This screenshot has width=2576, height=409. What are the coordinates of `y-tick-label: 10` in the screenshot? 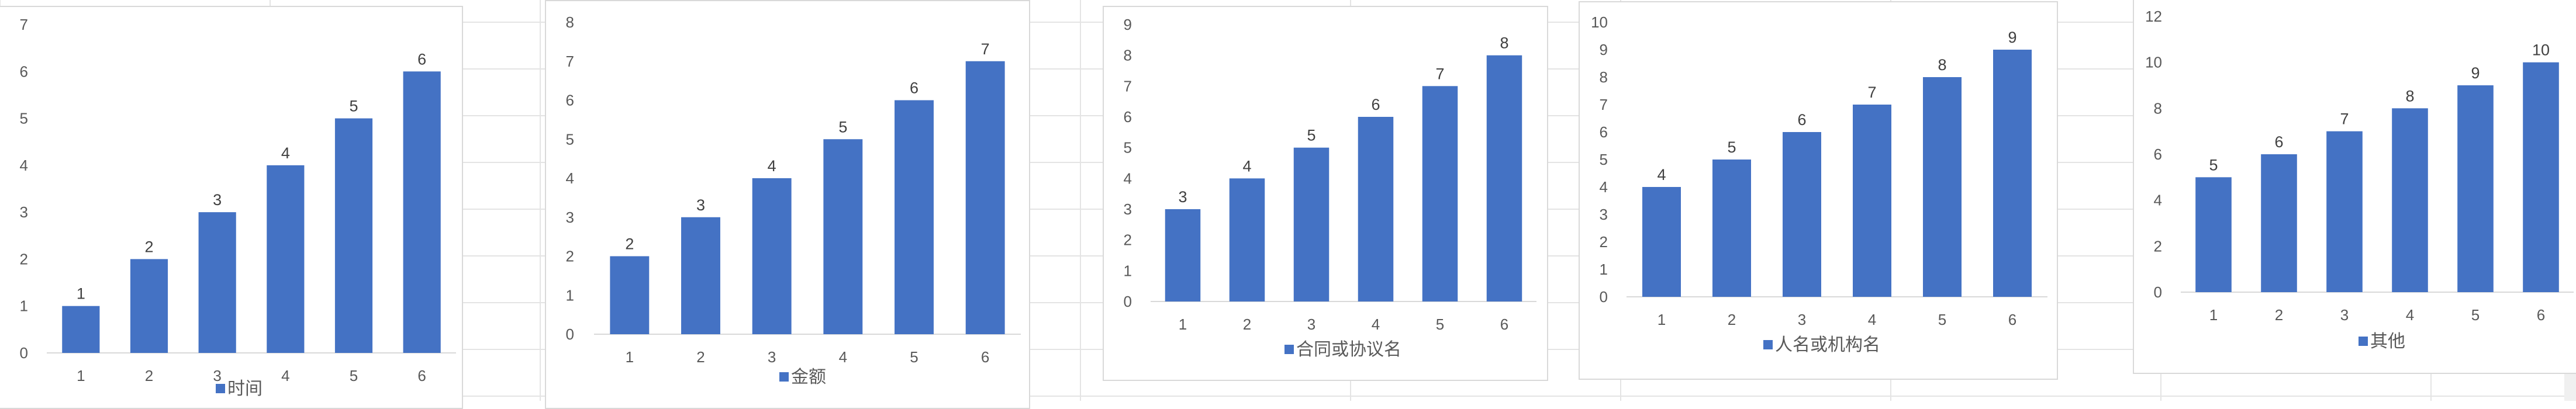 It's located at (2153, 62).